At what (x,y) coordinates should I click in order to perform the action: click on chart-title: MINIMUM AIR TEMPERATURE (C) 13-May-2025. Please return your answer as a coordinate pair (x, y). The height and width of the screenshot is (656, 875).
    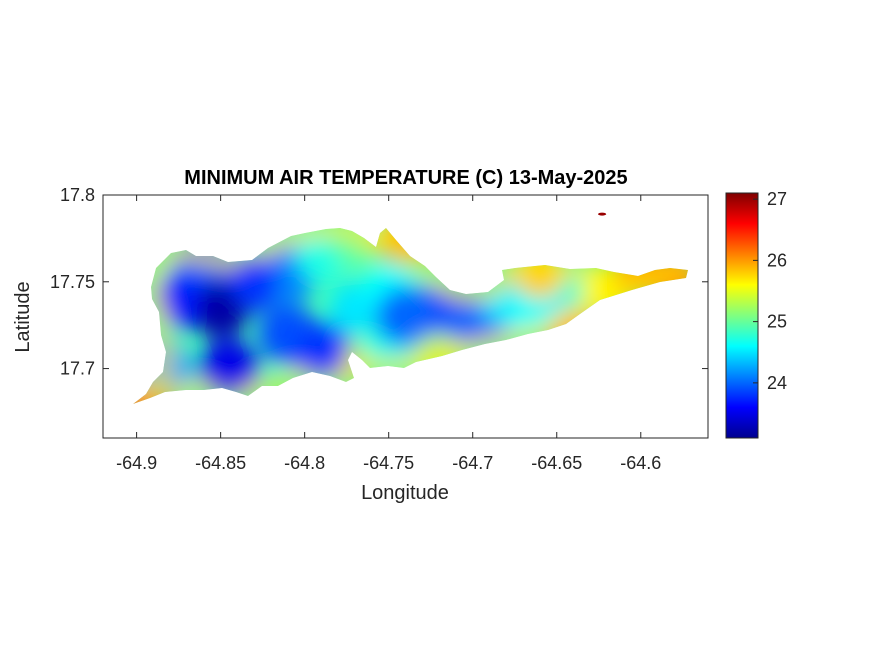
    Looking at the image, I should click on (405, 178).